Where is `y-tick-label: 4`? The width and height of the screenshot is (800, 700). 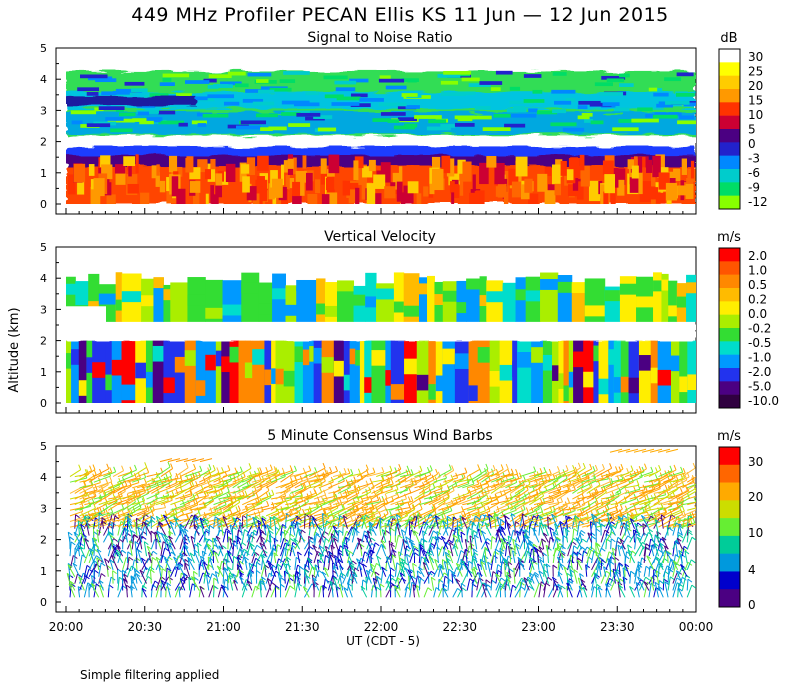
y-tick-label: 4 is located at coordinates (43, 278).